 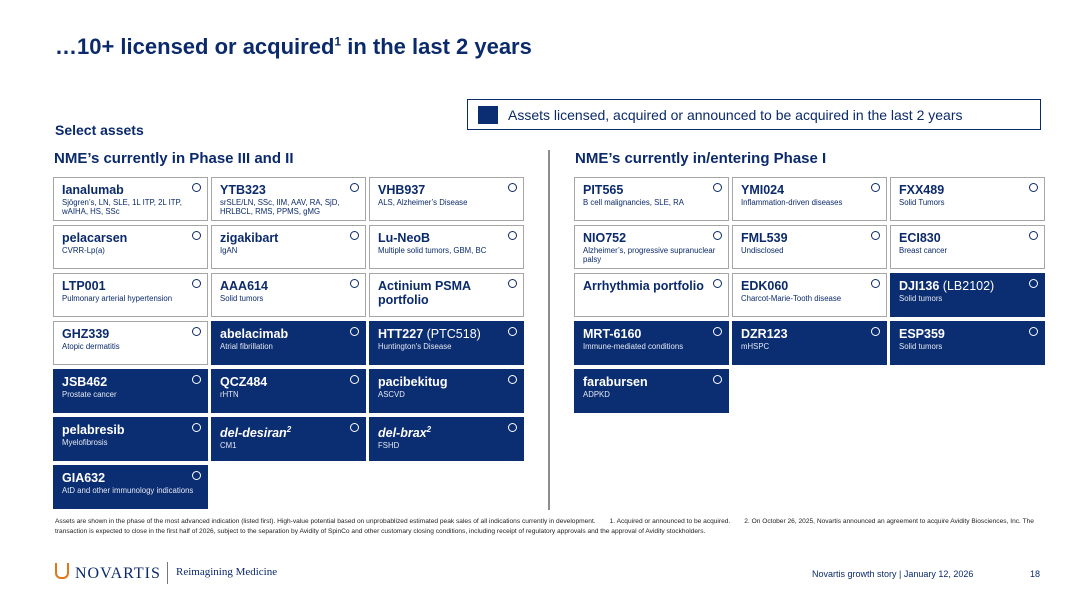 I want to click on asset-card: zigakibart IgAN, so click(x=288, y=247).